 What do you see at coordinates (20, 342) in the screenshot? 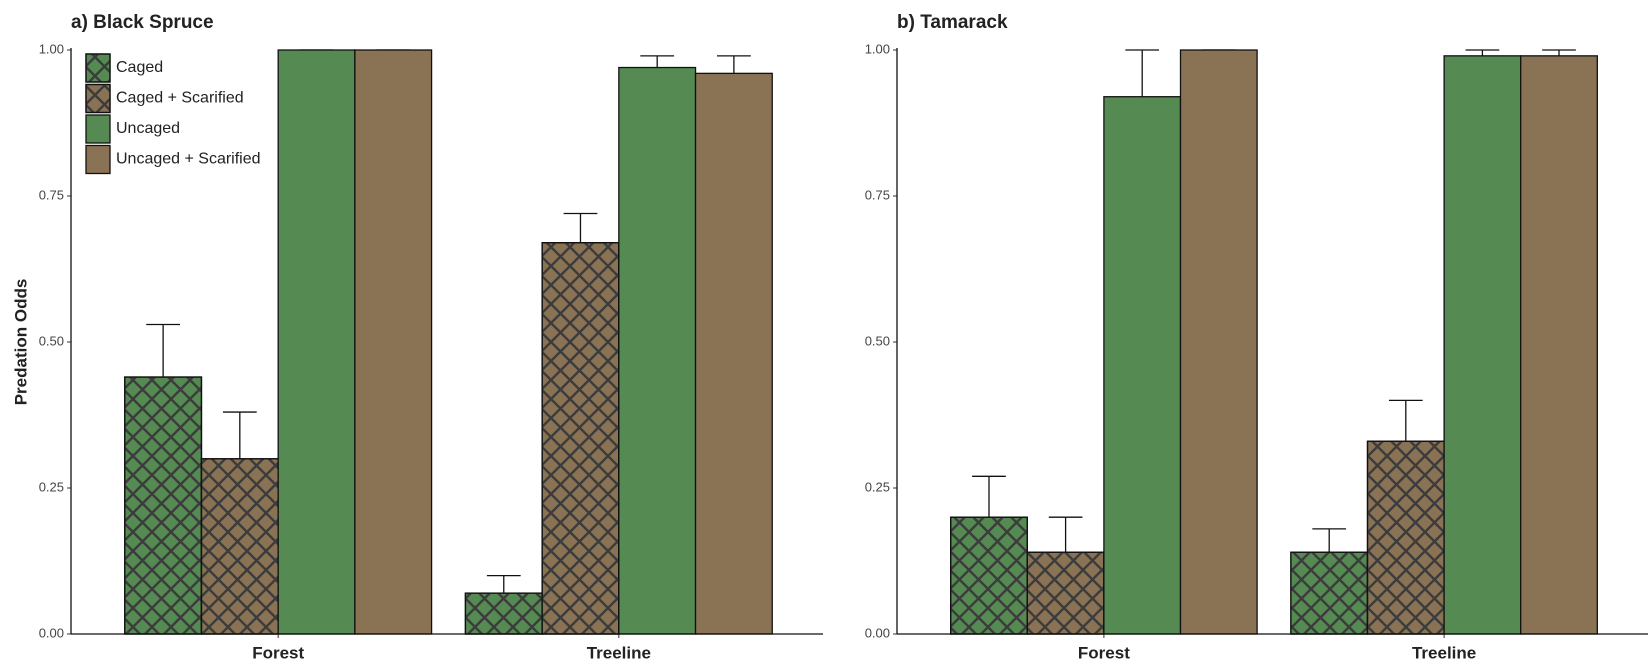
I see `y-axis-label: Predation Odds` at bounding box center [20, 342].